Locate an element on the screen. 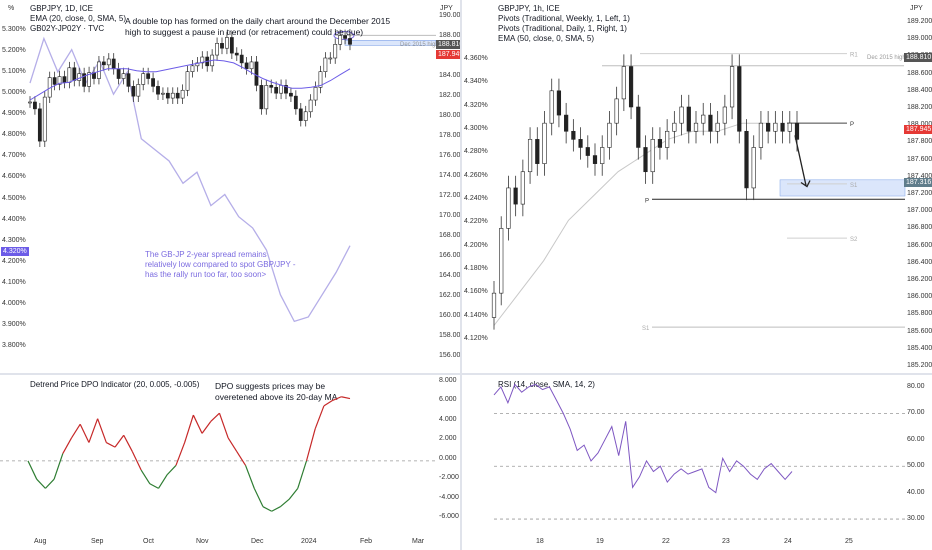 The image size is (932, 550). pivot-label: P is located at coordinates (852, 125).